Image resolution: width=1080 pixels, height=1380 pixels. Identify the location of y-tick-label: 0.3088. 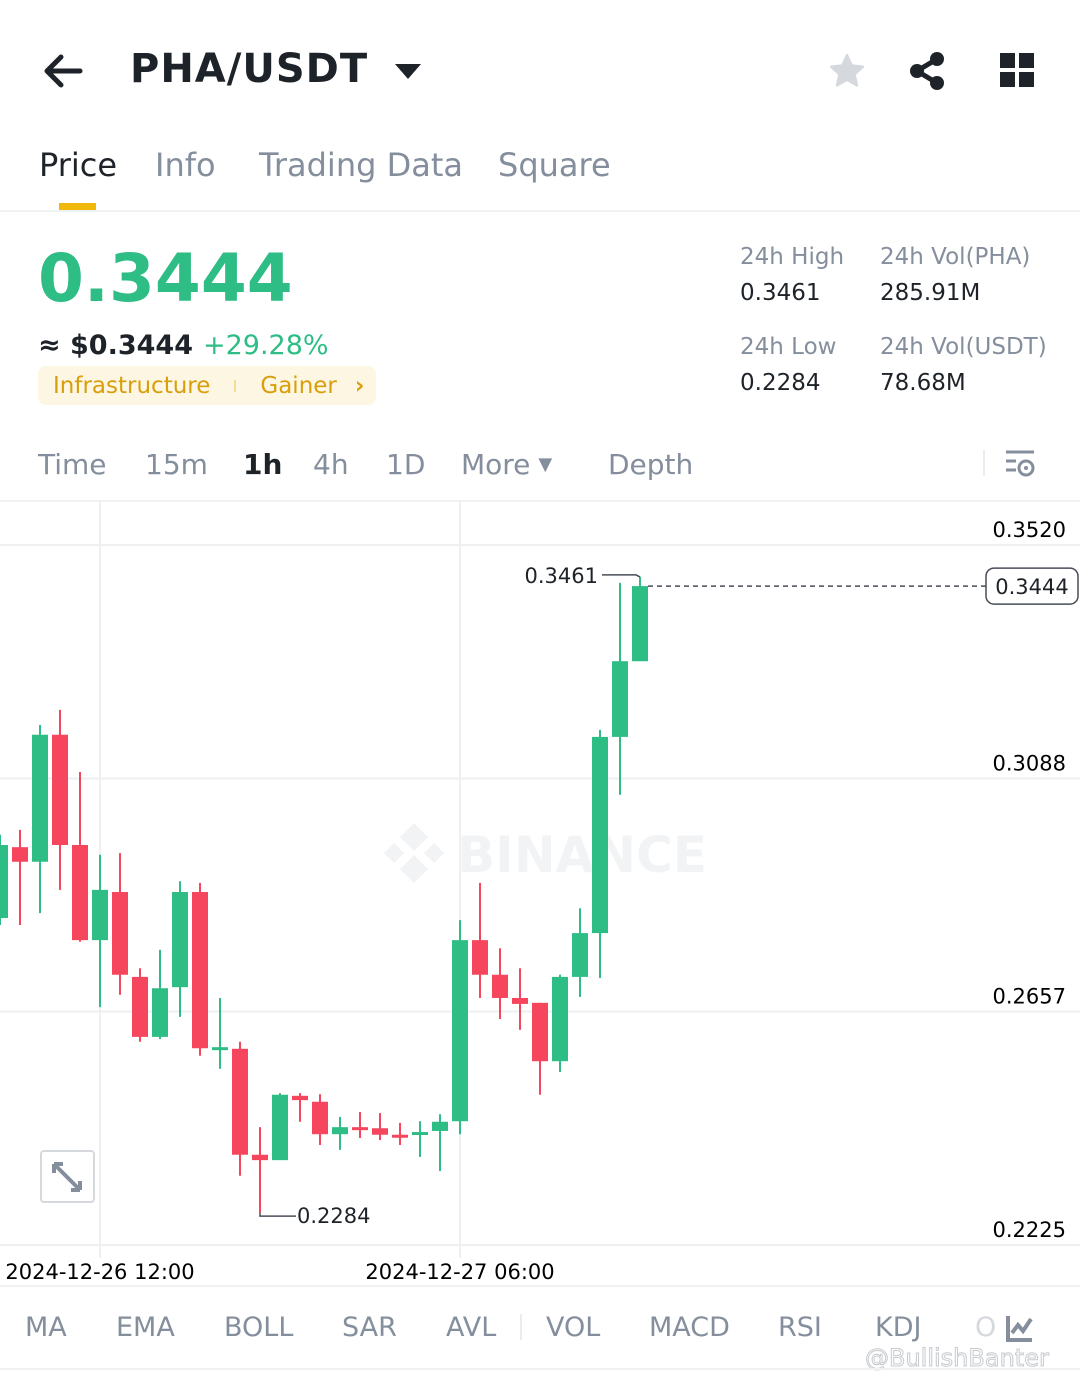
(1029, 764).